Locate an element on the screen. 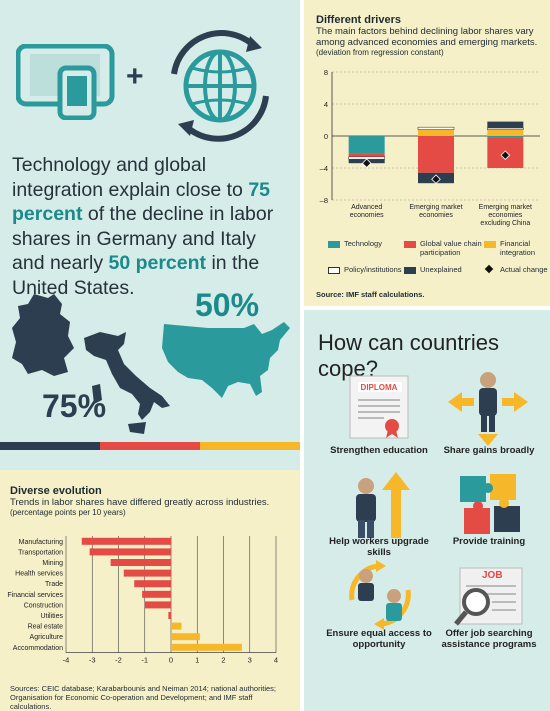 This screenshot has width=550, height=711. cope-label-upgrade-skills: Help workers upgrade skills is located at coordinates (379, 547).